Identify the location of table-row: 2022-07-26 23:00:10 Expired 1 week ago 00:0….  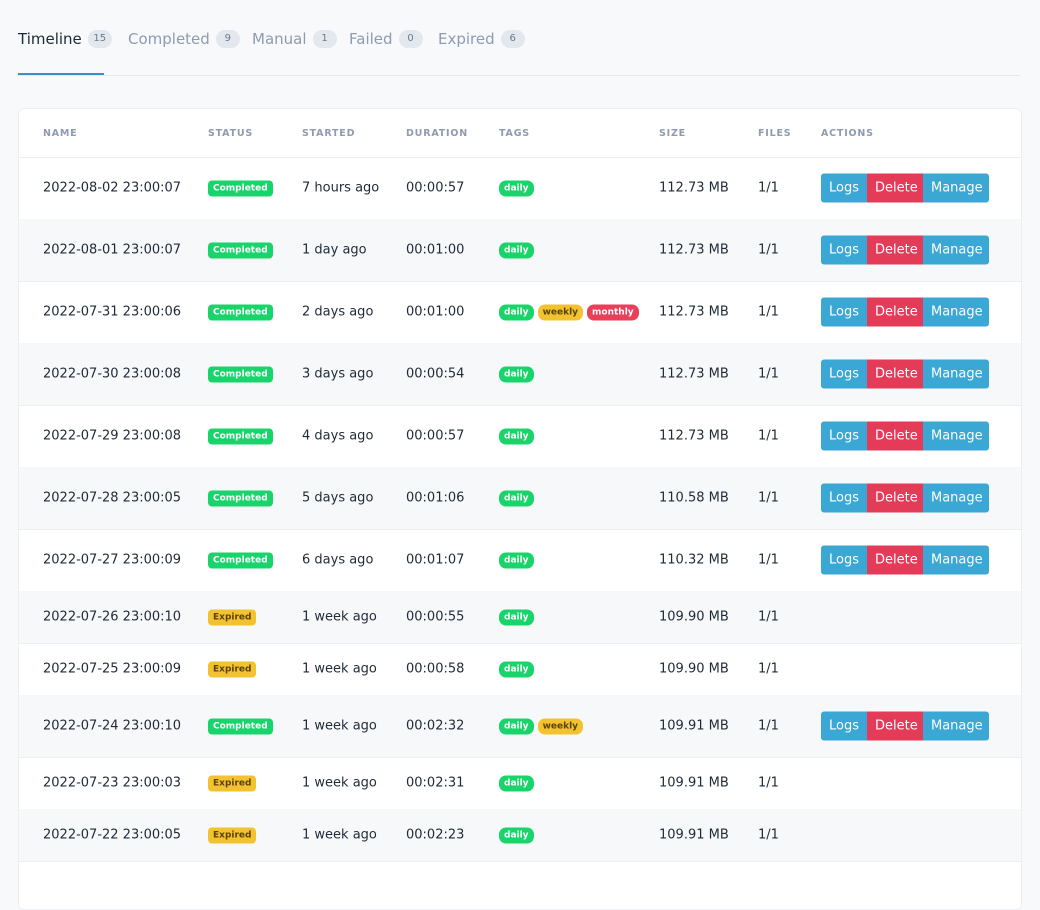
(520, 617).